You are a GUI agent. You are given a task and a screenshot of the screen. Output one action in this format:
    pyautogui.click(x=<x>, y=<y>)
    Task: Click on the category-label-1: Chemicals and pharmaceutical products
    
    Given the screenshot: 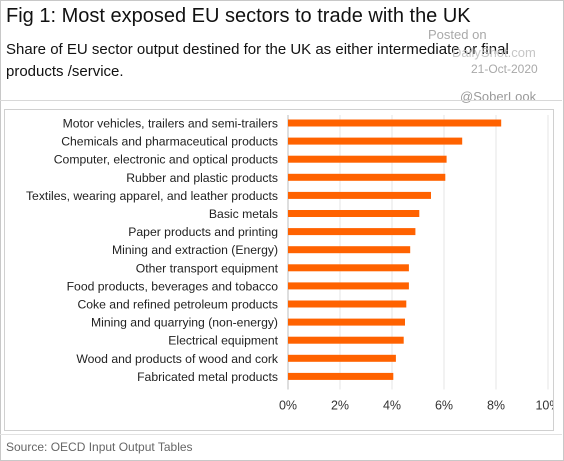 What is the action you would take?
    pyautogui.click(x=169, y=142)
    